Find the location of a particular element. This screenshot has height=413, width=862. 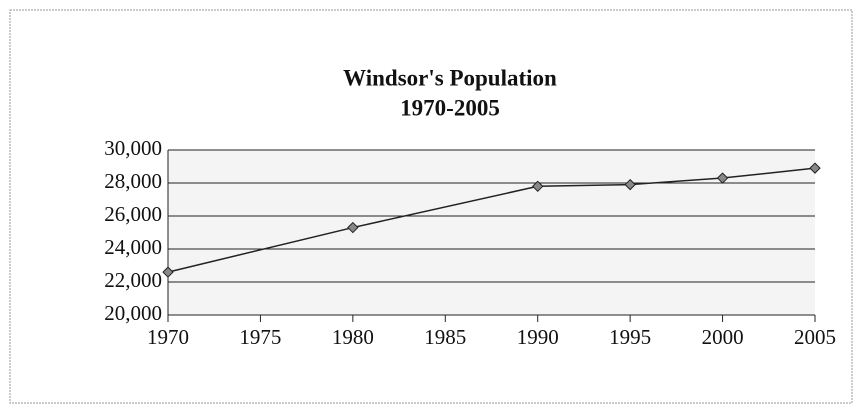

chart-title: Windsor's Population is located at coordinates (450, 77).